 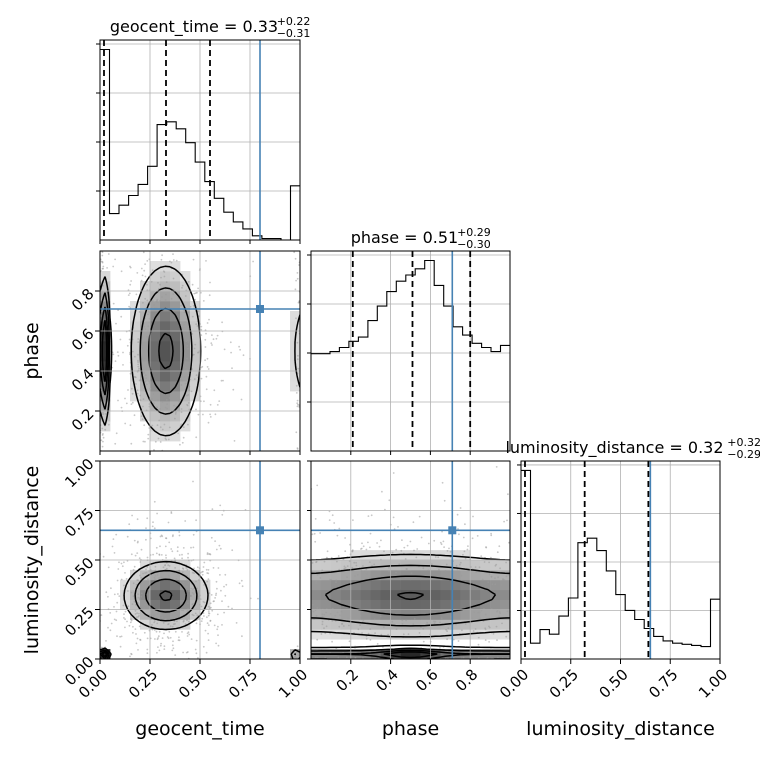 I want to click on x-tick-label: 0.2, so click(x=348, y=680).